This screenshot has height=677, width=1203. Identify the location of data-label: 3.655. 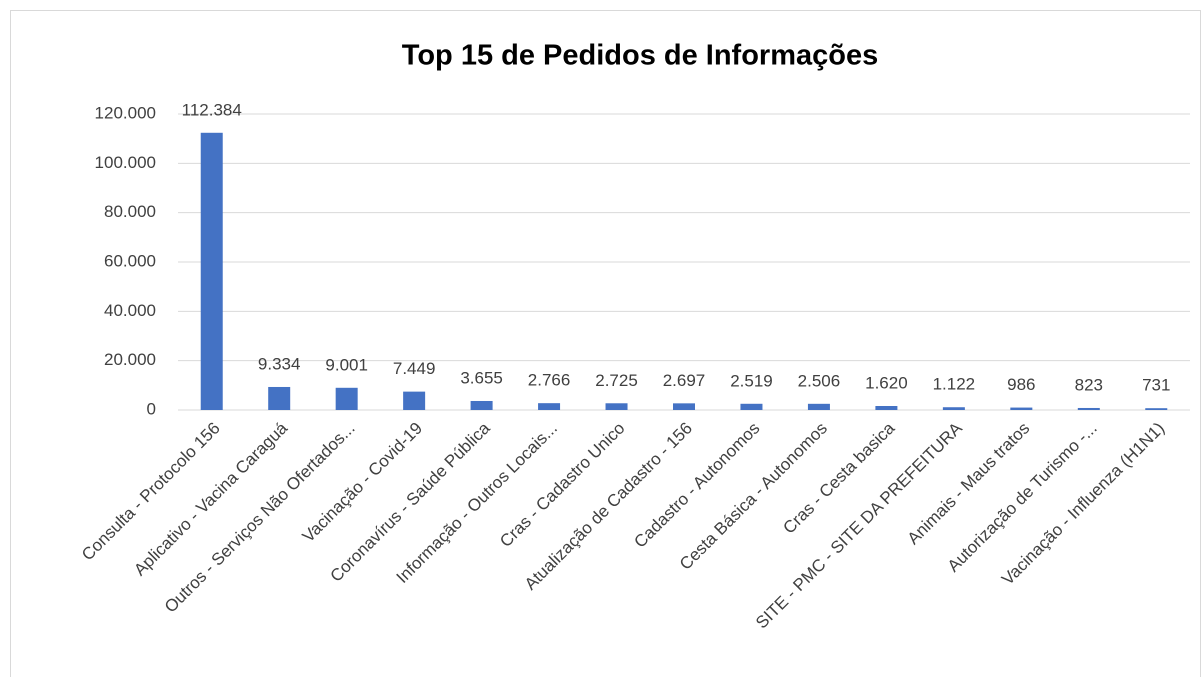
(481, 377).